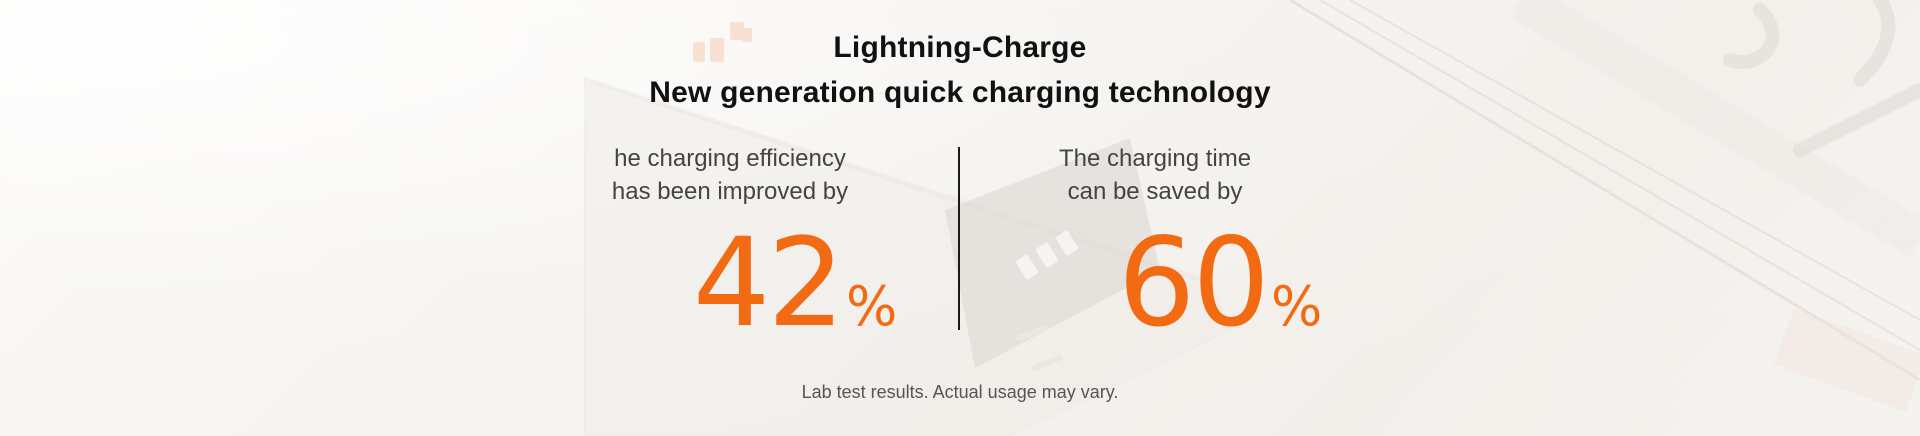 This screenshot has height=436, width=1920. I want to click on stat-label-line-1: he charging efficiency, so click(730, 158).